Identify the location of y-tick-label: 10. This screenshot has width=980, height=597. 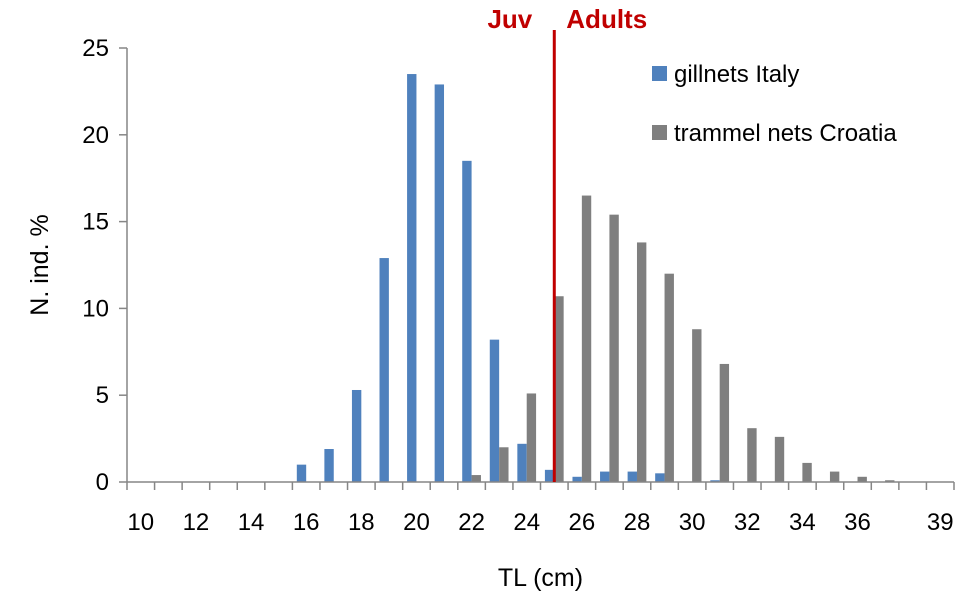
(95, 308).